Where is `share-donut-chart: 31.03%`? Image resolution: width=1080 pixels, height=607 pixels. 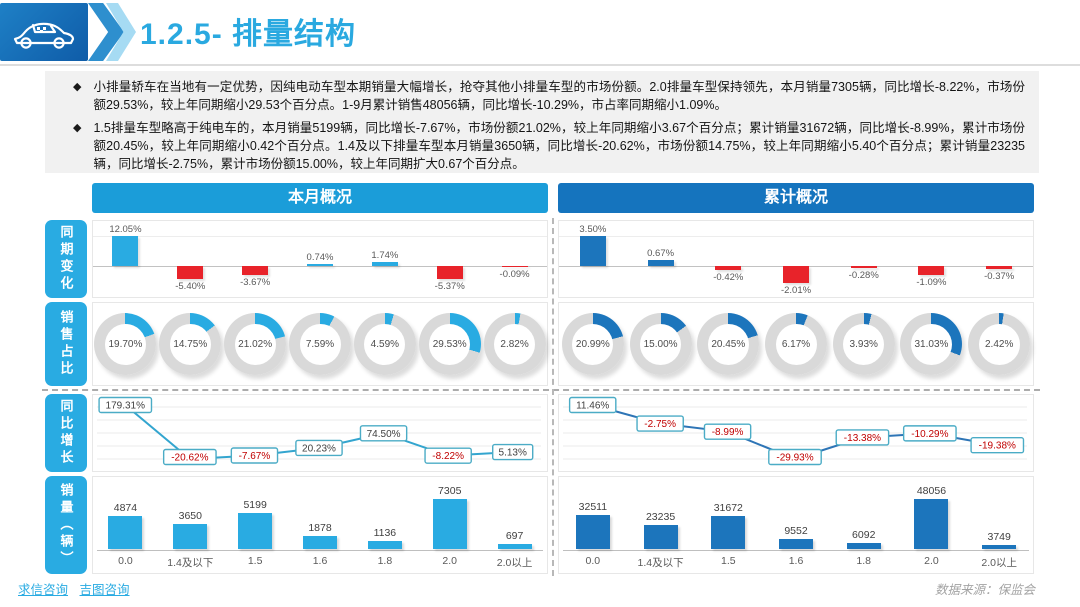
share-donut-chart: 31.03% is located at coordinates (931, 344).